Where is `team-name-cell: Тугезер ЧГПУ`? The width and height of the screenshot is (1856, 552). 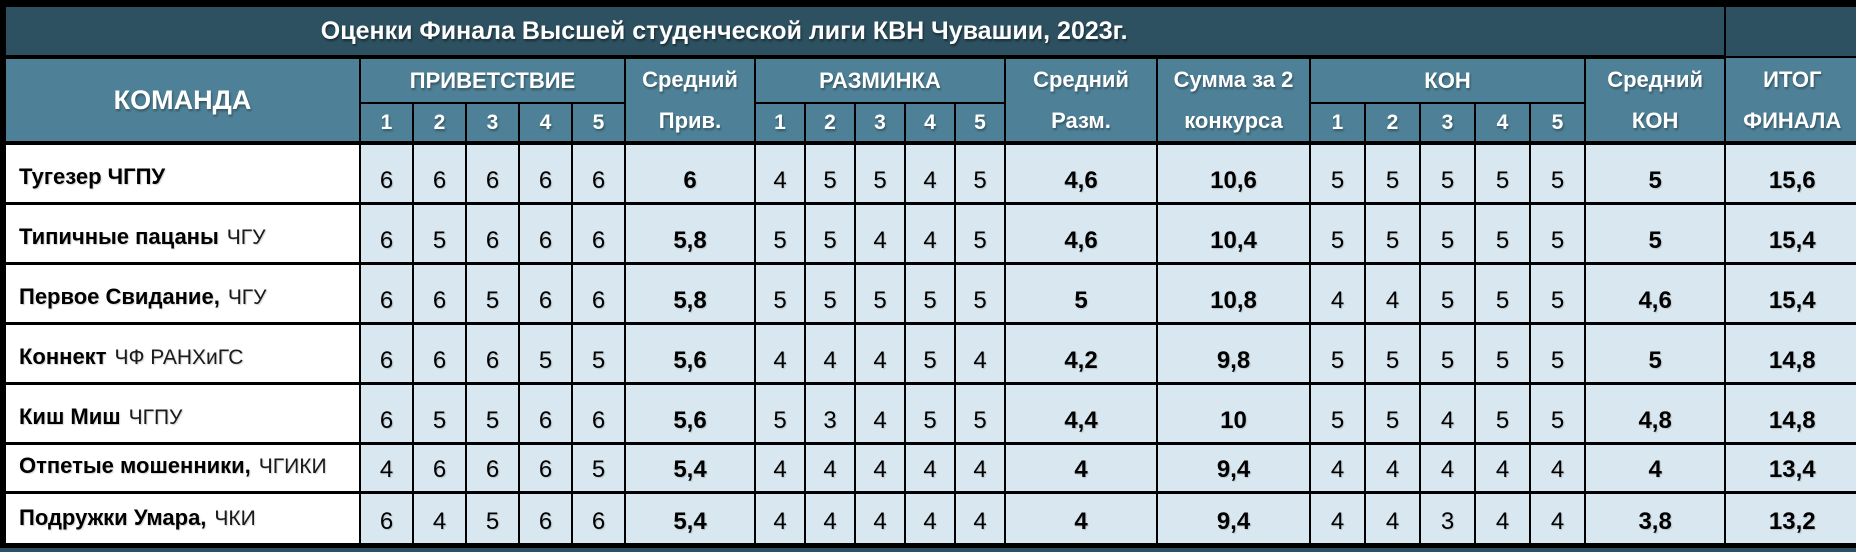
team-name-cell: Тугезер ЧГПУ is located at coordinates (181, 173).